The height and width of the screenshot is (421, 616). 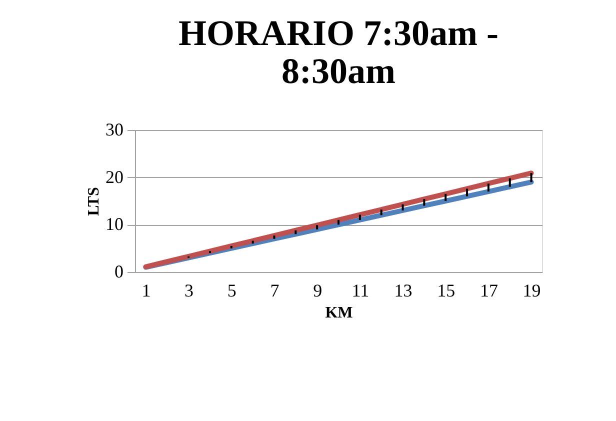 What do you see at coordinates (531, 290) in the screenshot?
I see `x-tick-label: 19` at bounding box center [531, 290].